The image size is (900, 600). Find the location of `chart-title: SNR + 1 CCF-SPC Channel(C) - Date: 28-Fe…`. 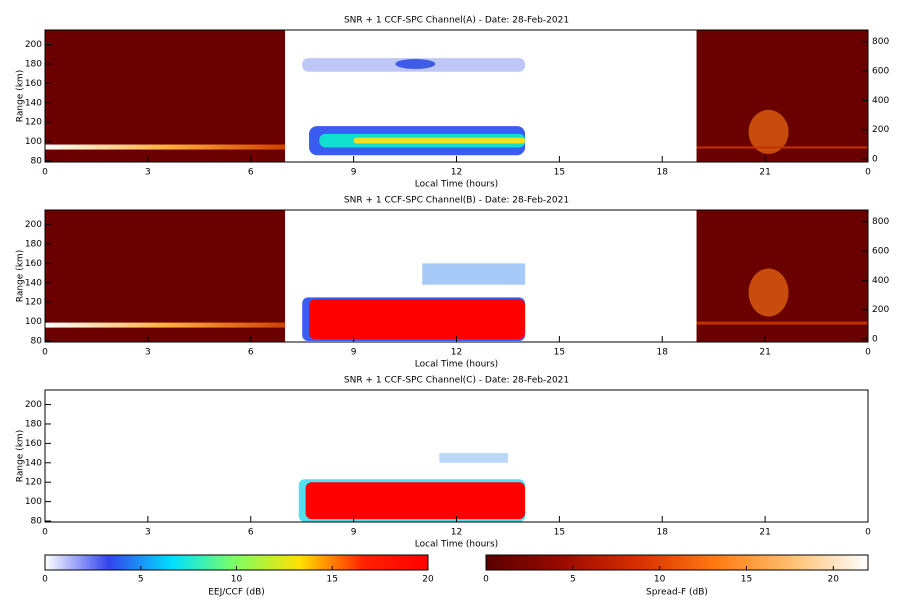

chart-title: SNR + 1 CCF-SPC Channel(C) - Date: 28-Fe… is located at coordinates (456, 381).